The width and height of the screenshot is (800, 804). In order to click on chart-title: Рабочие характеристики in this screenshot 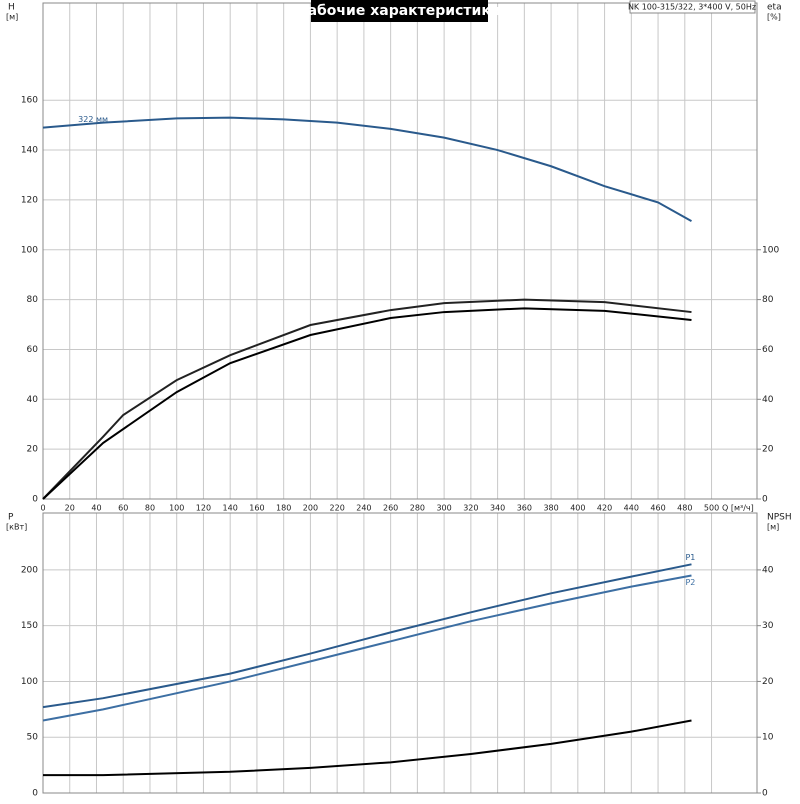, I will do `click(398, 11)`.